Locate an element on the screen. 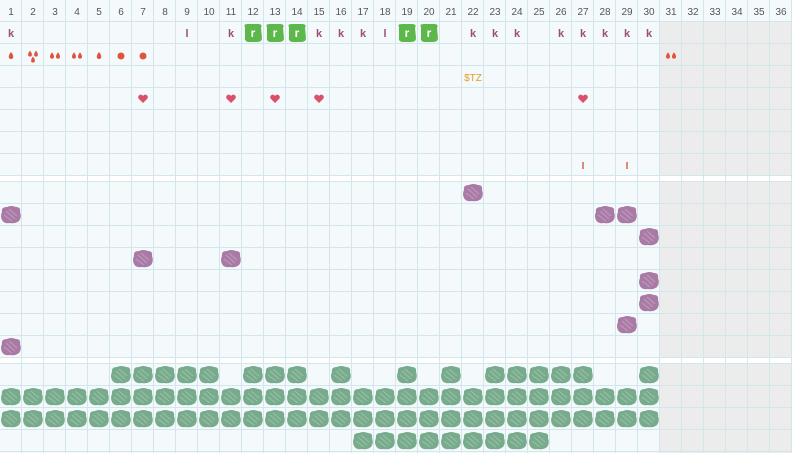 Image resolution: width=792 pixels, height=453 pixels. column-header-label: 17 is located at coordinates (363, 12).